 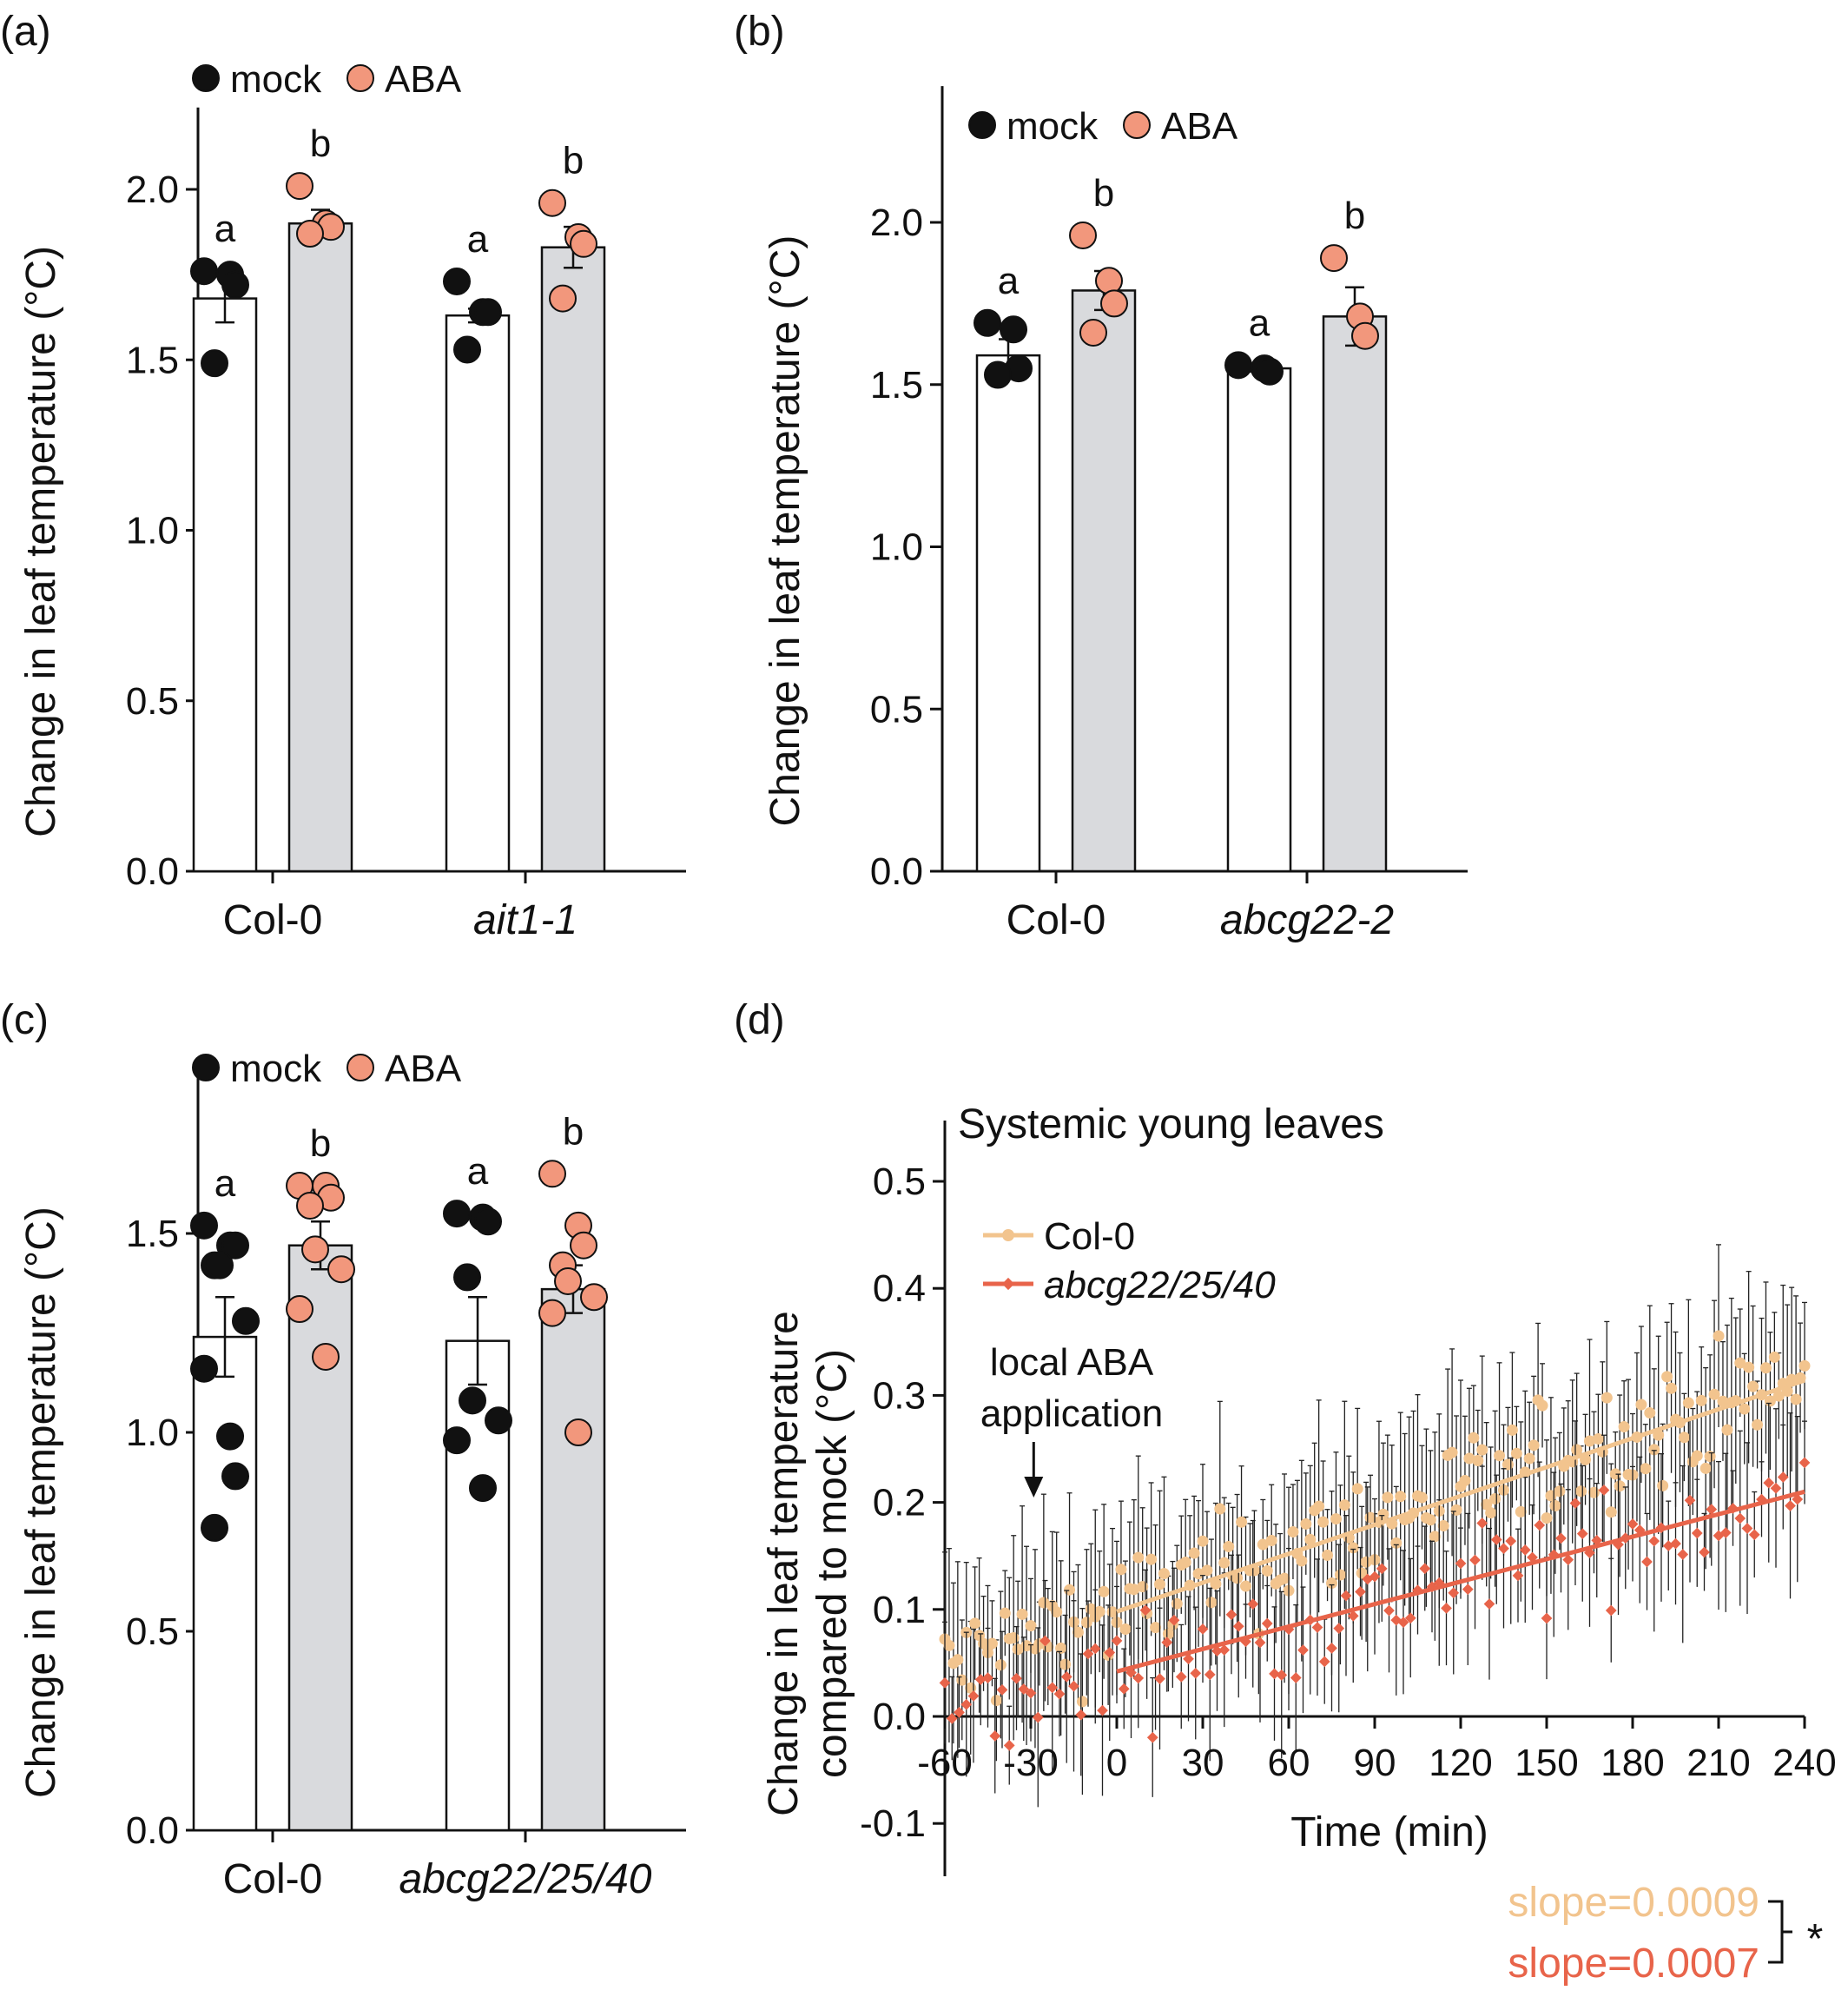 I want to click on x-tick-label: 210, so click(x=1718, y=1763).